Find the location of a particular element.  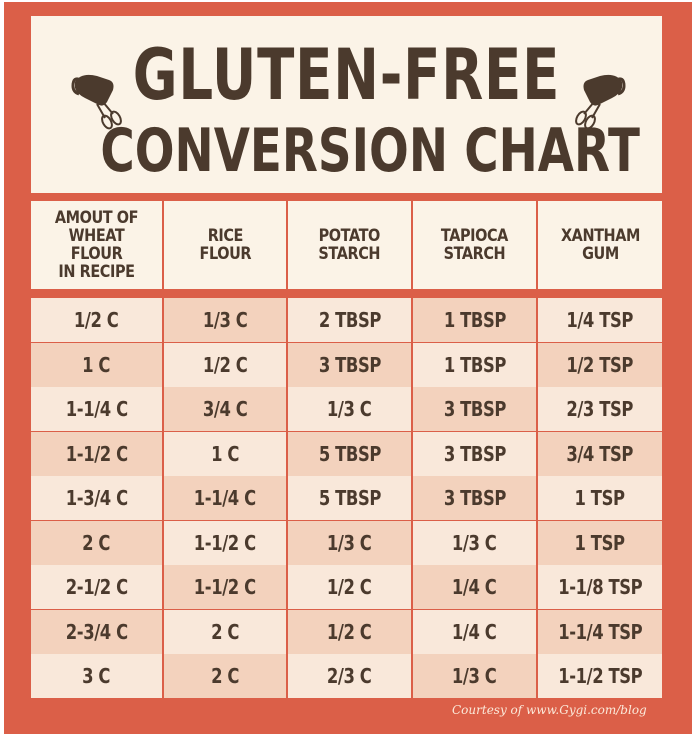

table-cell-value: 2/3 TSP is located at coordinates (600, 409).